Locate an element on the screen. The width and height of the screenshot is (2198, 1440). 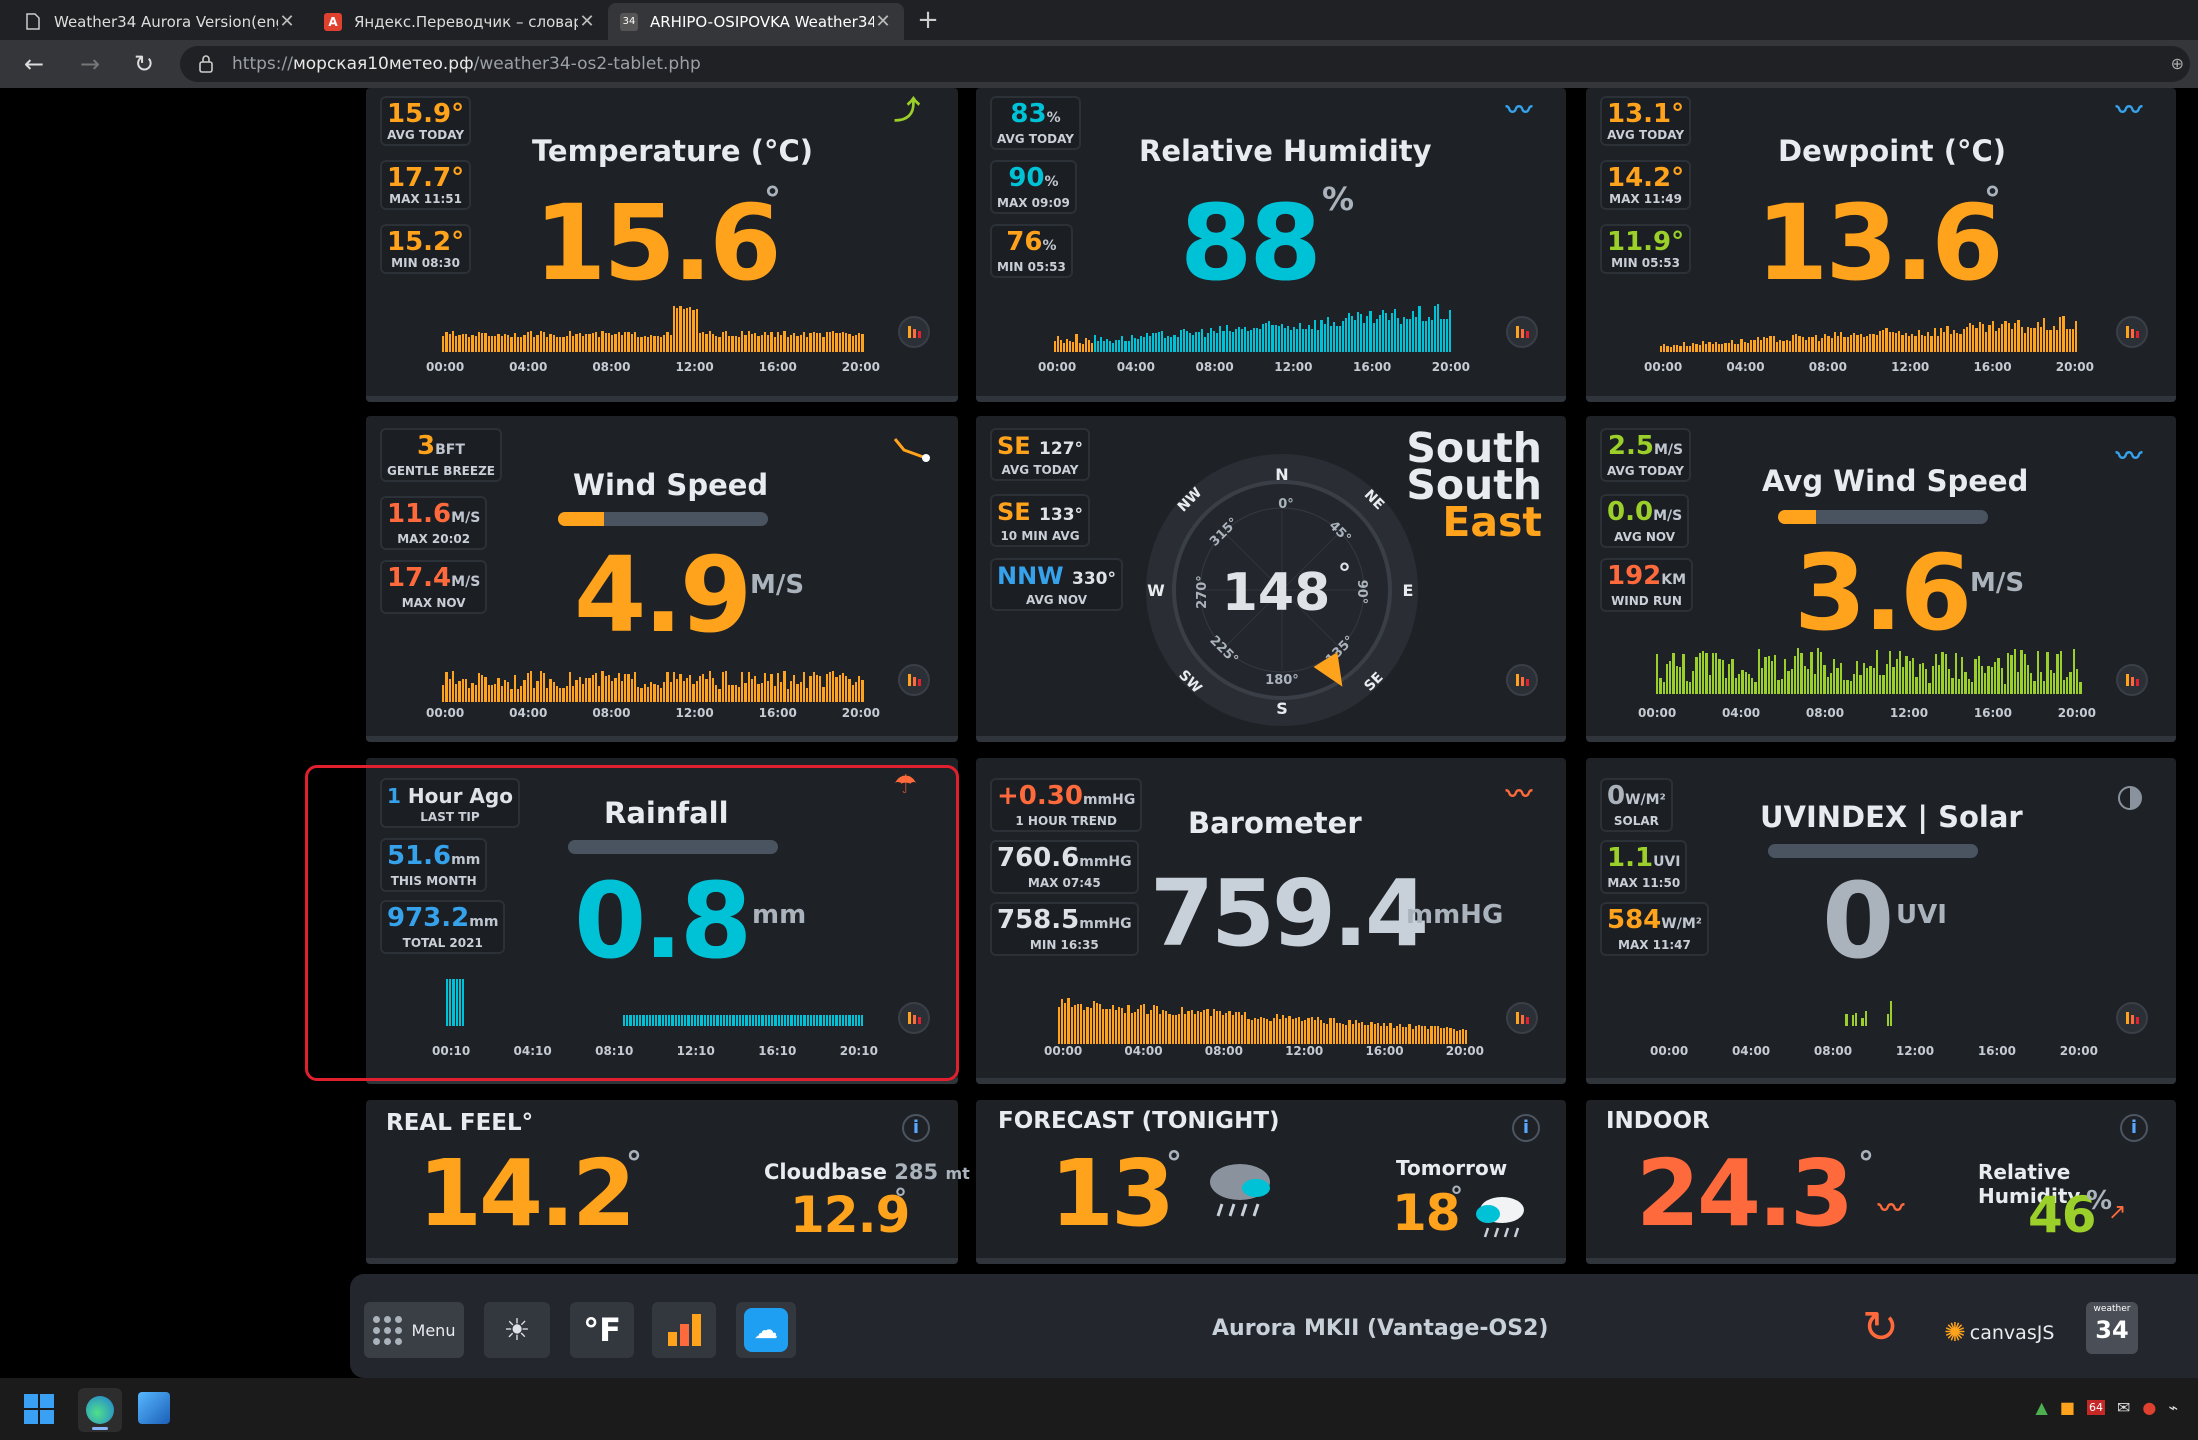
rain-total-value: 973.2 is located at coordinates (428, 918).